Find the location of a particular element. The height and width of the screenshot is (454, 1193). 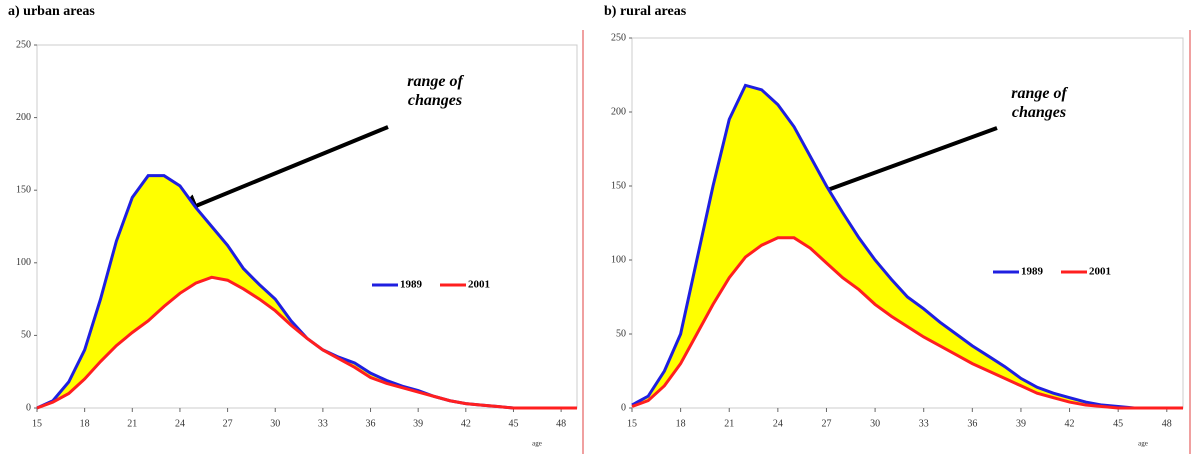

chart-title: b) rural areas is located at coordinates (645, 11).